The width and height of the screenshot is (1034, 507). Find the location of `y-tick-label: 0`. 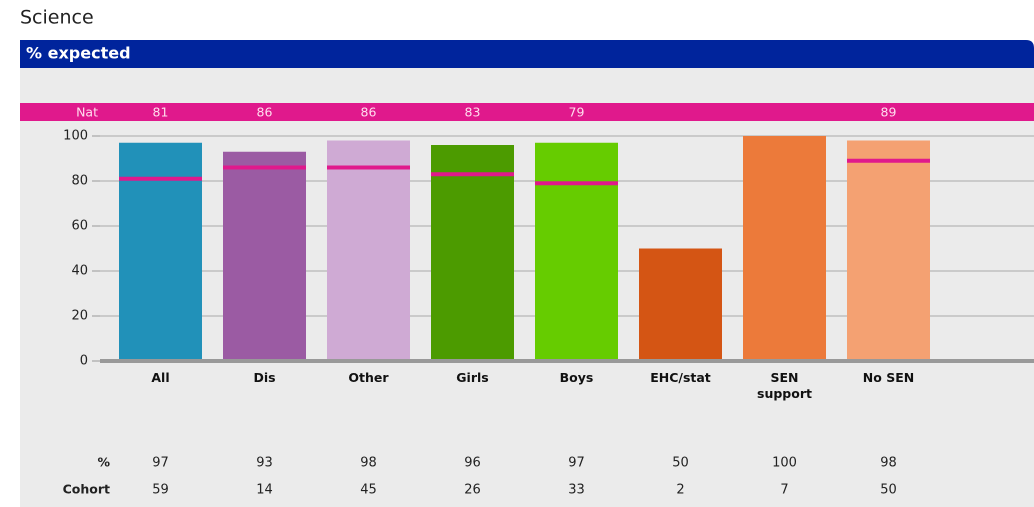

y-tick-label: 0 is located at coordinates (84, 361).